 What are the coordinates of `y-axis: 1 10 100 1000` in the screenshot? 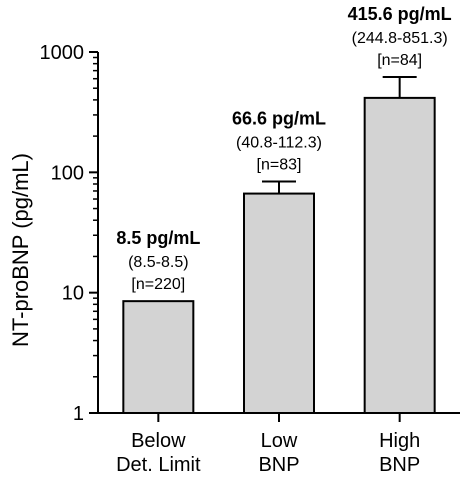 It's located at (69, 233).